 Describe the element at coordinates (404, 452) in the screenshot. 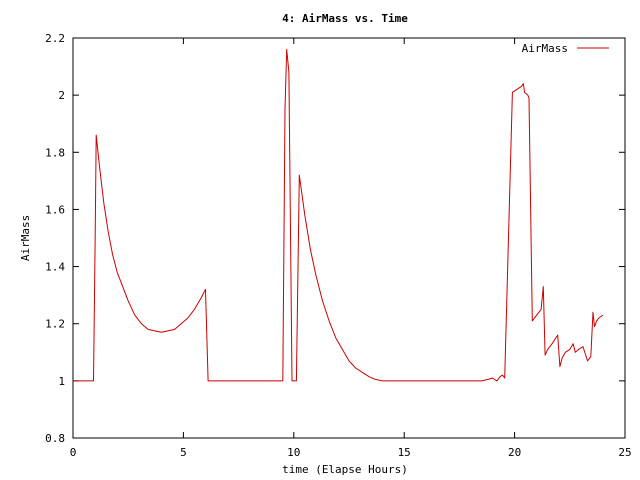

I see `x-tick-label: 15` at that location.